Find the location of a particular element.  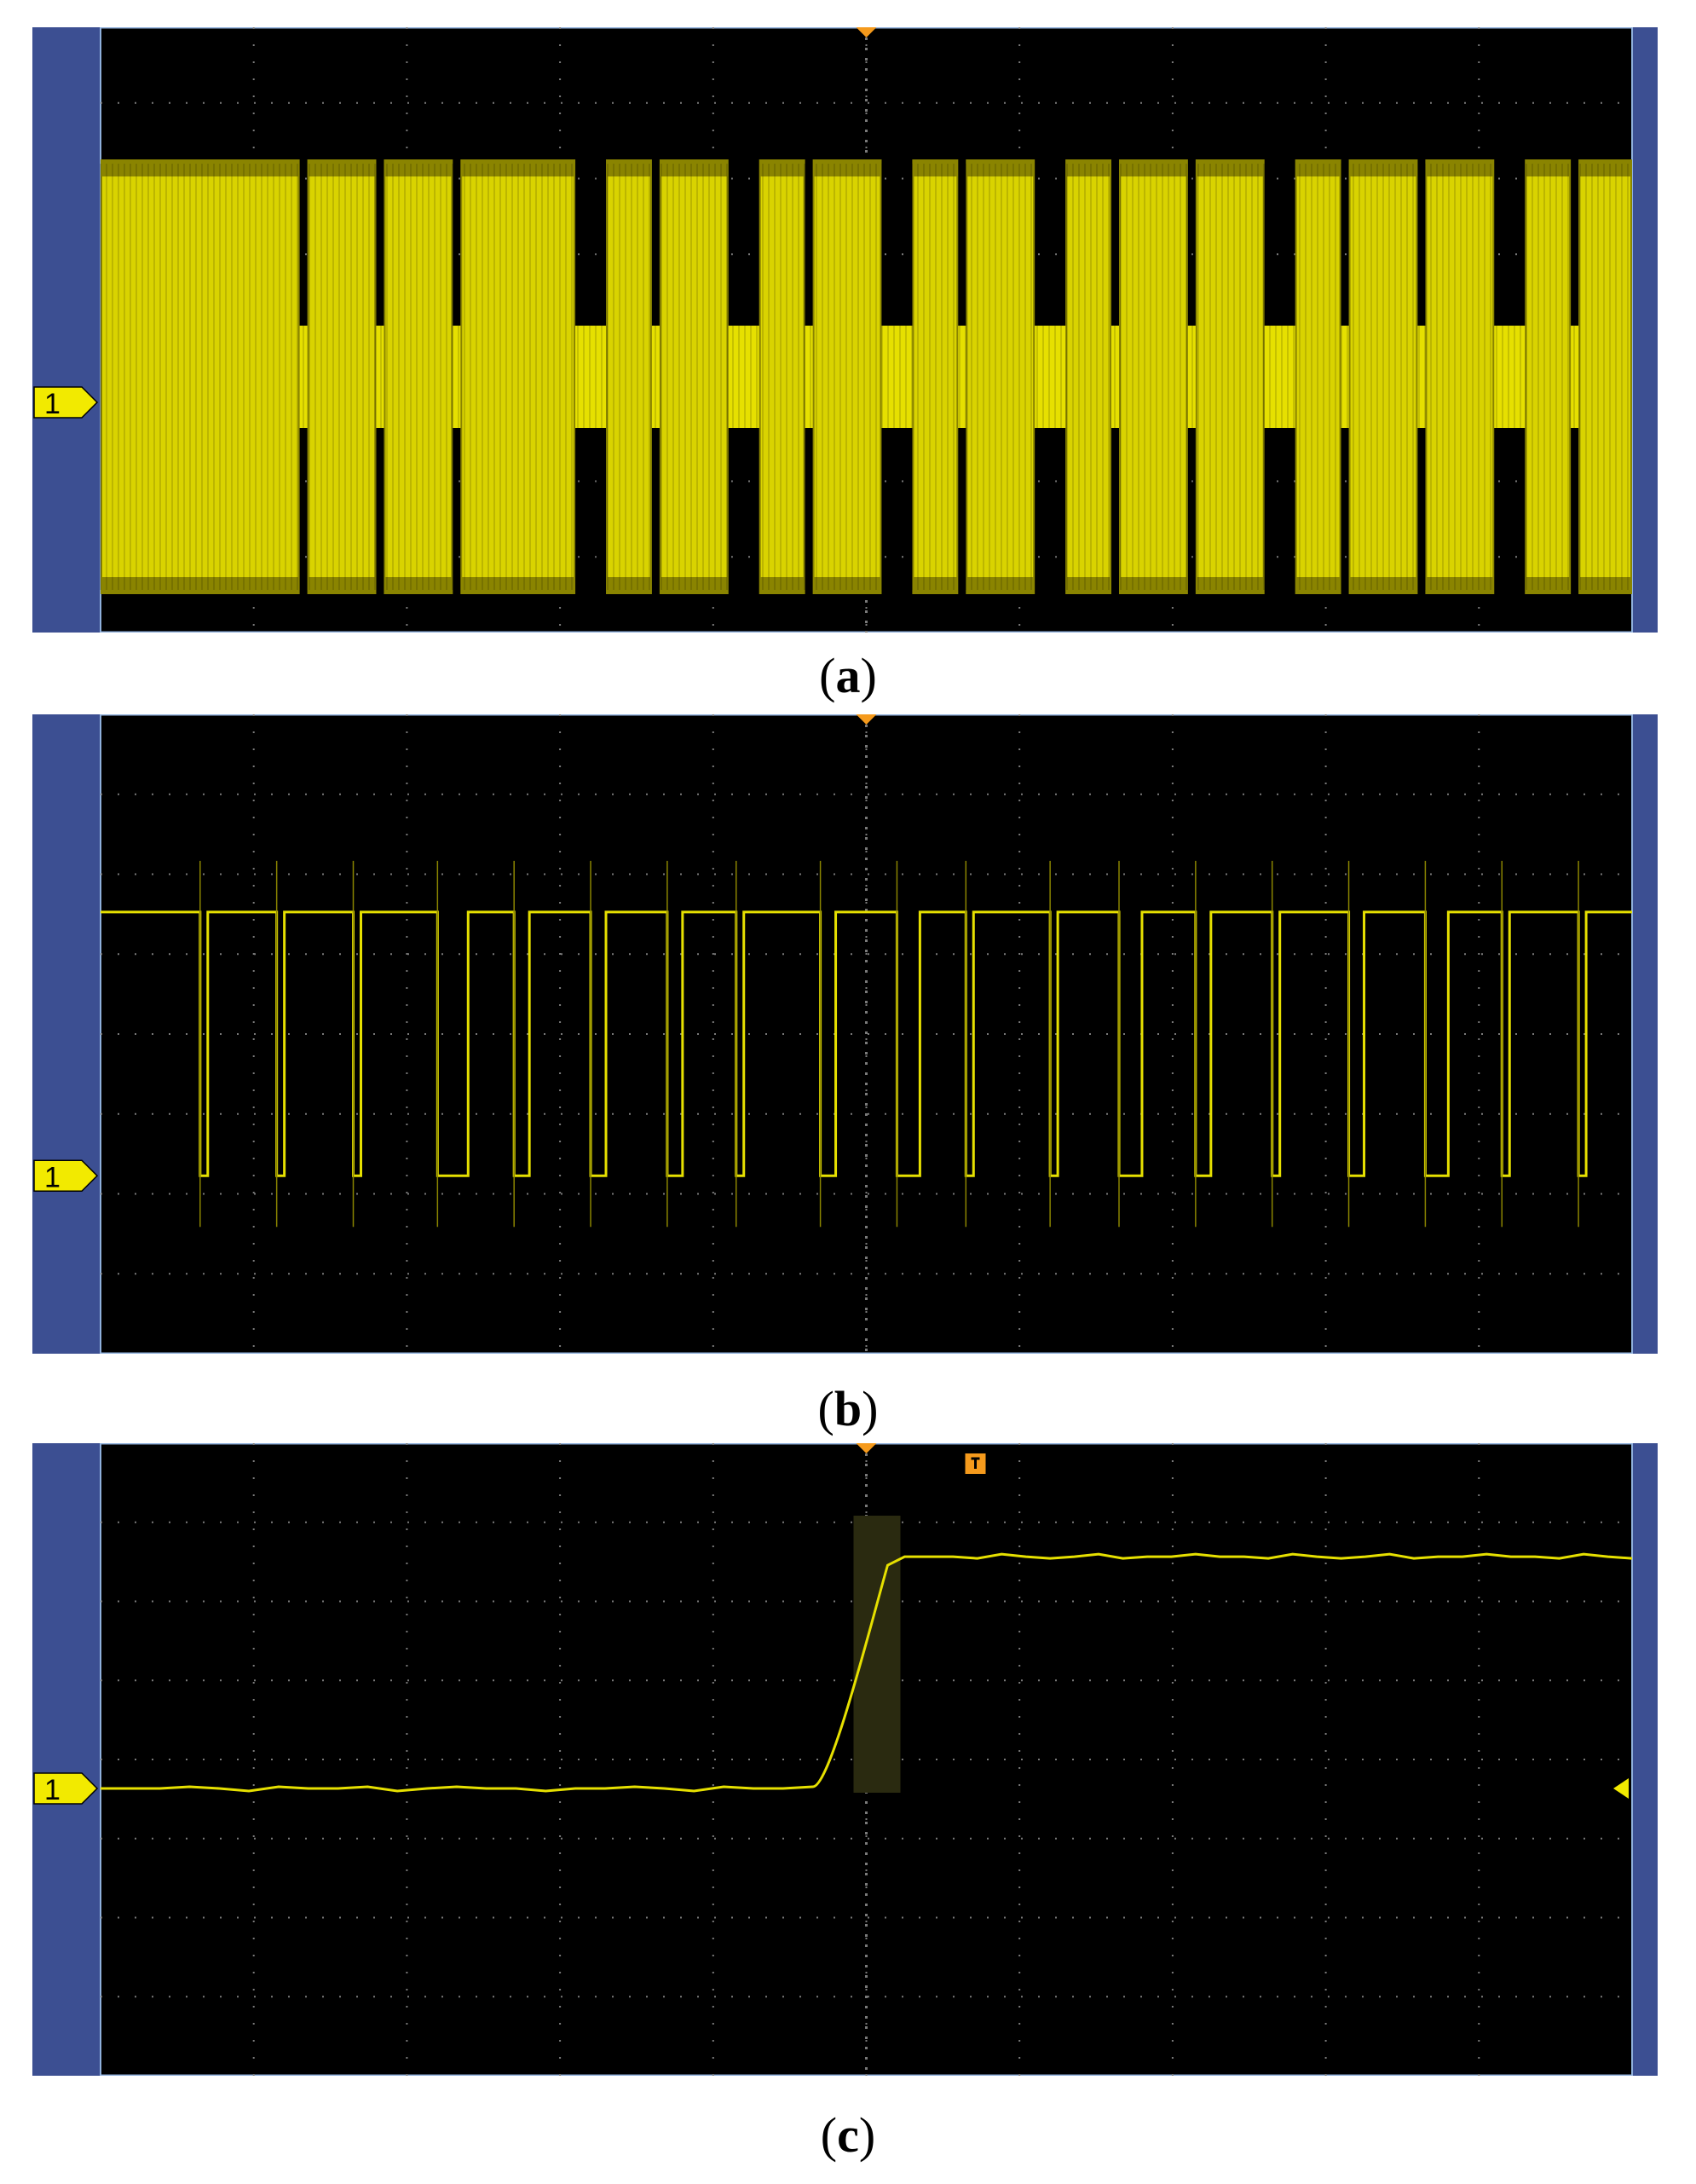

caption-c-close: ) is located at coordinates (867, 2135).